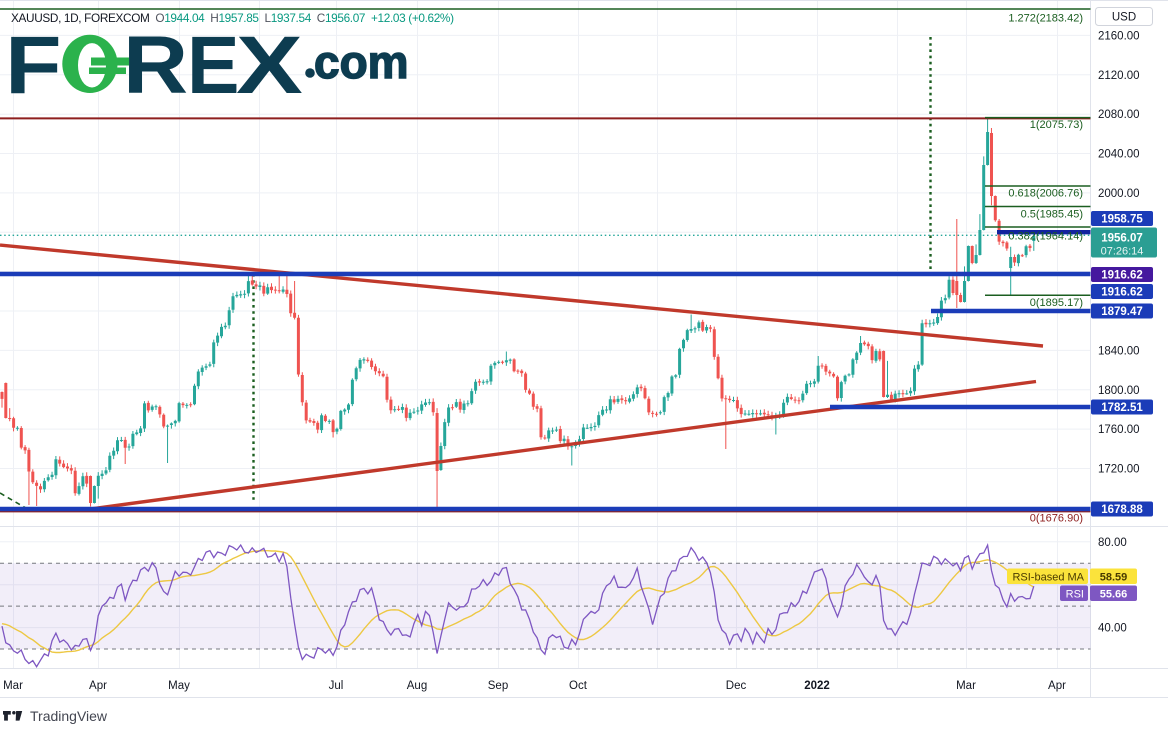  What do you see at coordinates (1119, 155) in the screenshot?
I see `svg-text: 2040.00` at bounding box center [1119, 155].